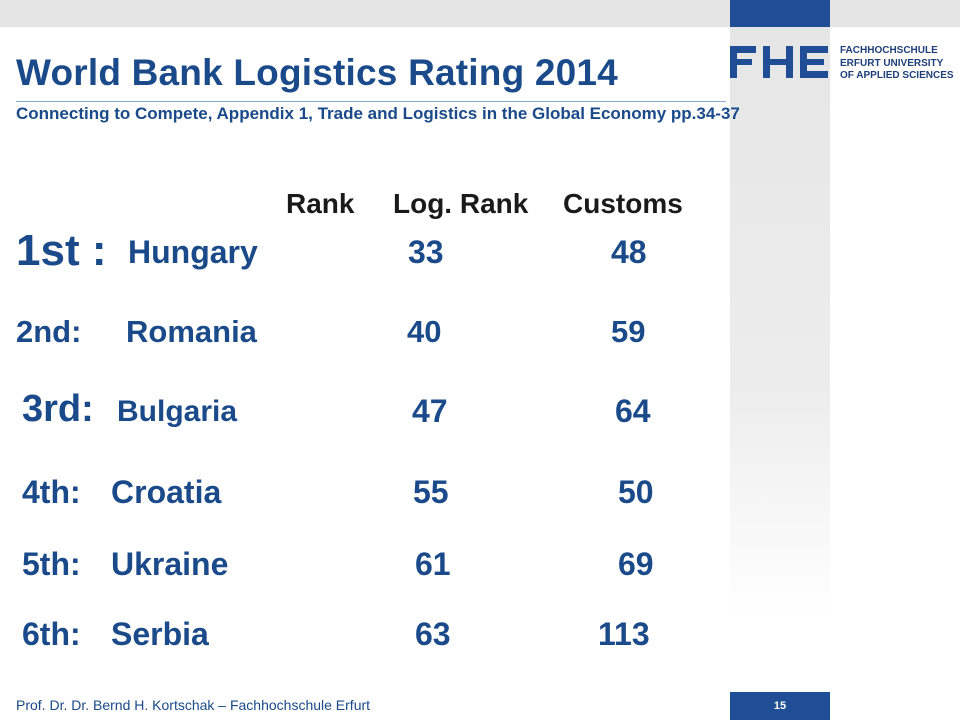 Image resolution: width=960 pixels, height=720 pixels. What do you see at coordinates (424, 331) in the screenshot?
I see `row-2-log-rank: 40` at bounding box center [424, 331].